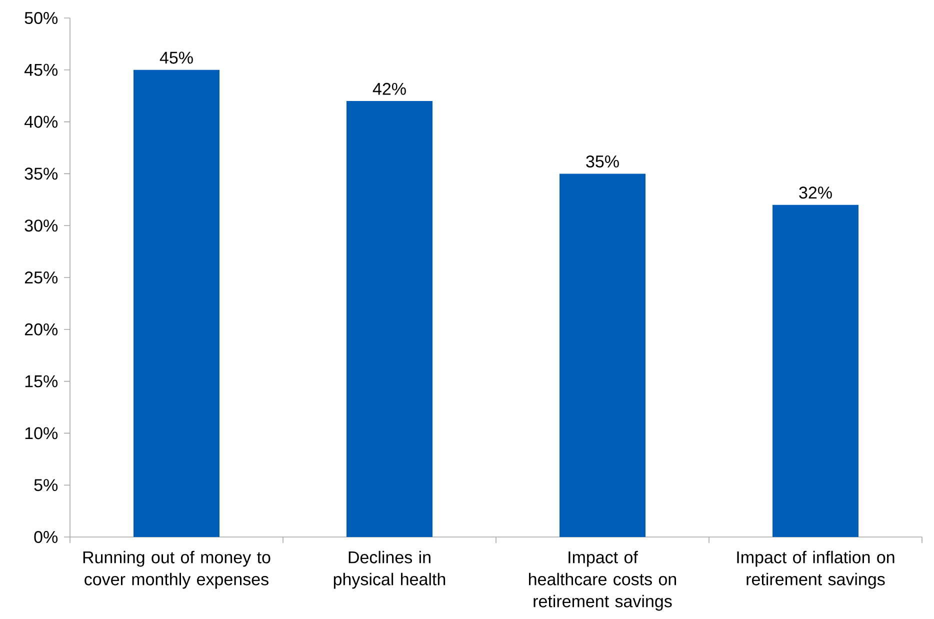  Describe the element at coordinates (41, 381) in the screenshot. I see `y-tick-label: 15%` at that location.